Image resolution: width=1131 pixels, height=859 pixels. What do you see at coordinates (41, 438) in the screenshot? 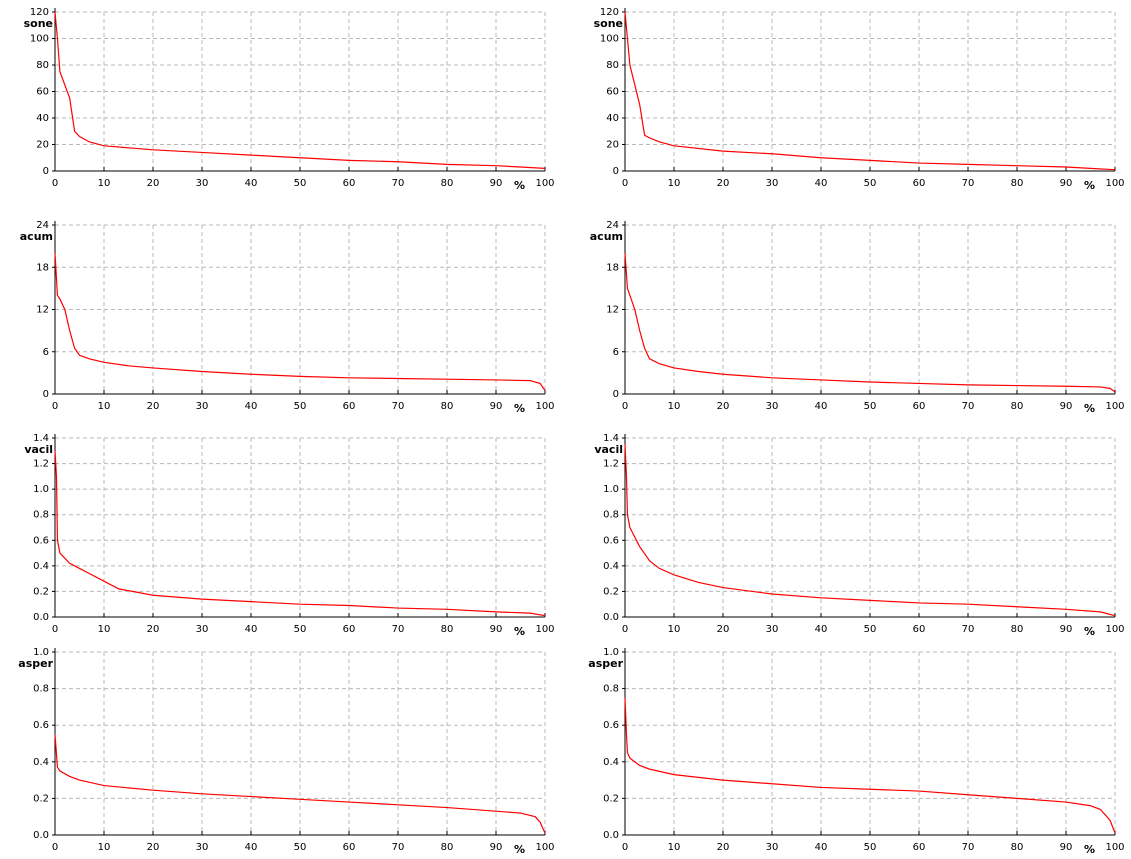
I see `y-tick-label: 1.4` at bounding box center [41, 438].